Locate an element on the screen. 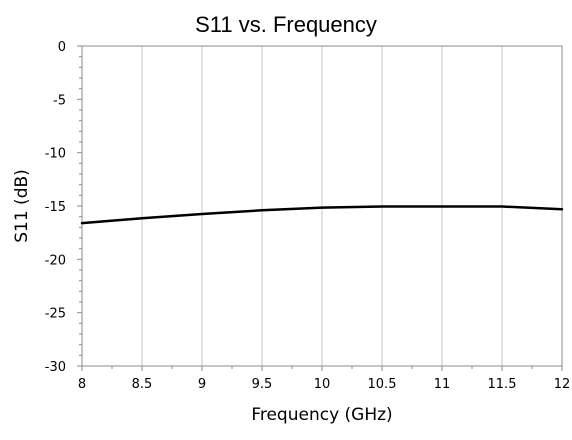 The width and height of the screenshot is (572, 440). x-tick-label: 8 is located at coordinates (82, 384).